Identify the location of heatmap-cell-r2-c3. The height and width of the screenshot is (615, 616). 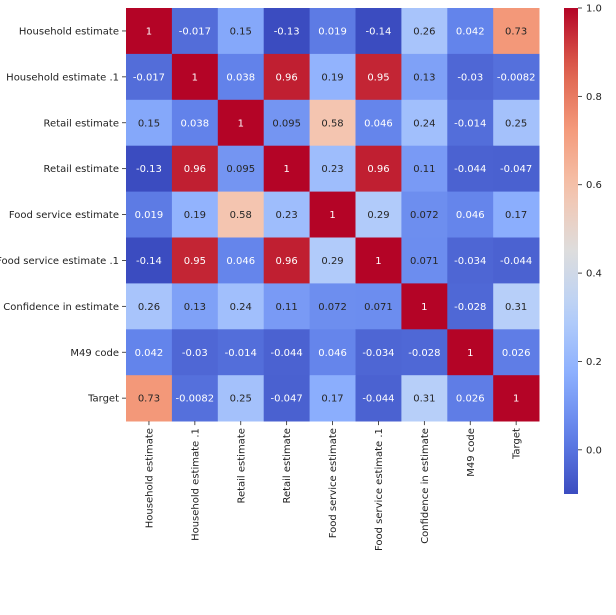
(286, 123).